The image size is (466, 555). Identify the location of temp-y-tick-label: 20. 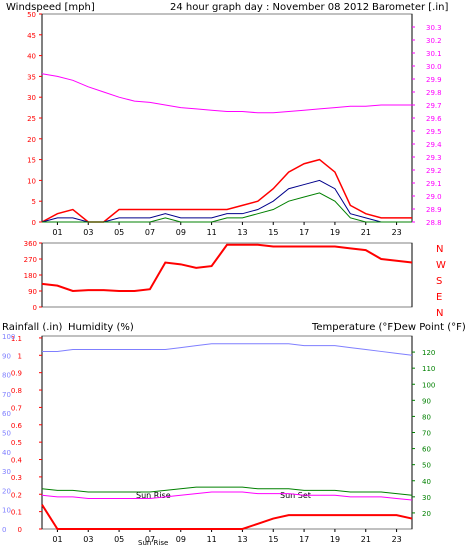
(426, 514).